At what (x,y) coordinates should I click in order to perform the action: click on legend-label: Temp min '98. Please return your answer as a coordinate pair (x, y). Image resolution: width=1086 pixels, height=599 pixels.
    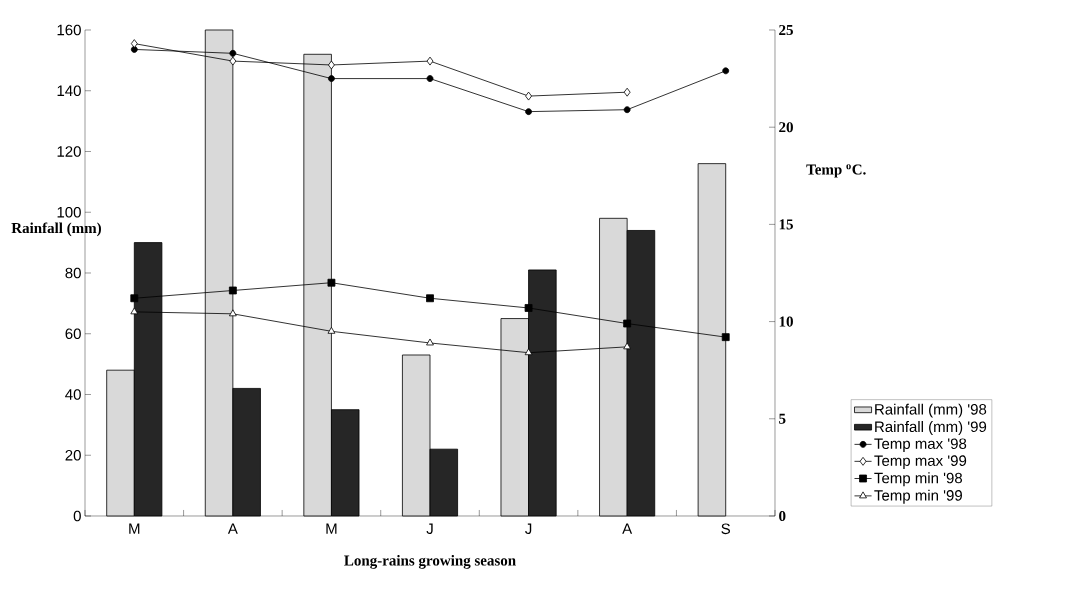
    Looking at the image, I should click on (918, 479).